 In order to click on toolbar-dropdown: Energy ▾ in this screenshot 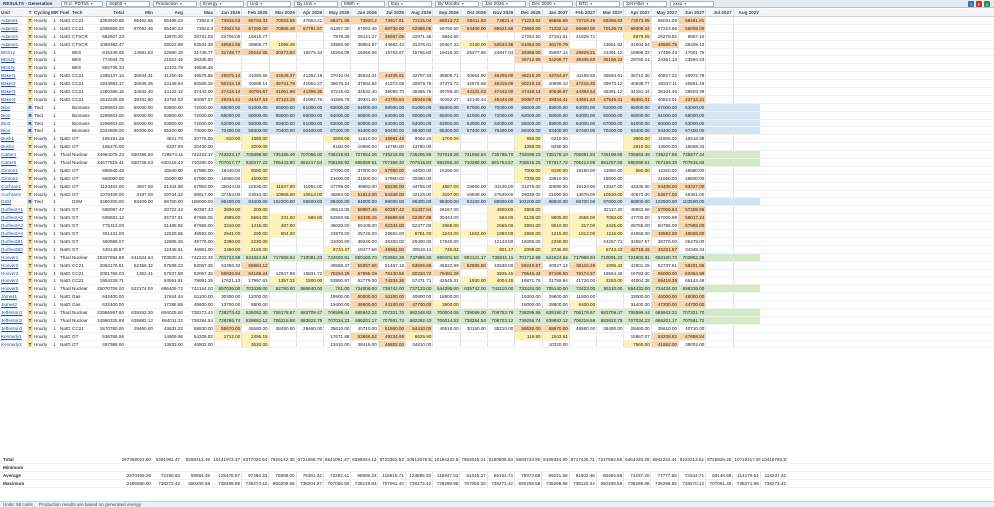, I will do `click(222, 3)`.